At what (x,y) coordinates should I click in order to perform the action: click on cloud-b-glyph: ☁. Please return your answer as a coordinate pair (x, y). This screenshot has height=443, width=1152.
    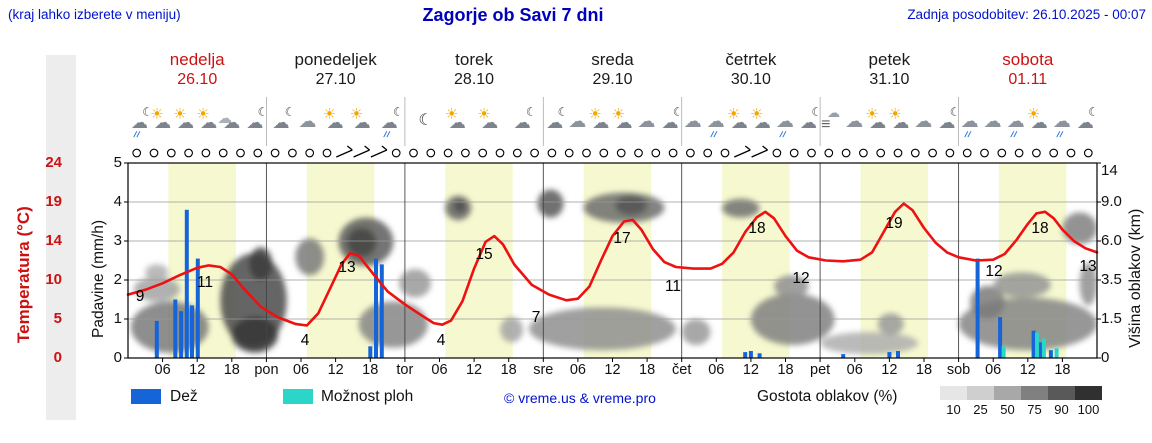
    Looking at the image, I should click on (225, 118).